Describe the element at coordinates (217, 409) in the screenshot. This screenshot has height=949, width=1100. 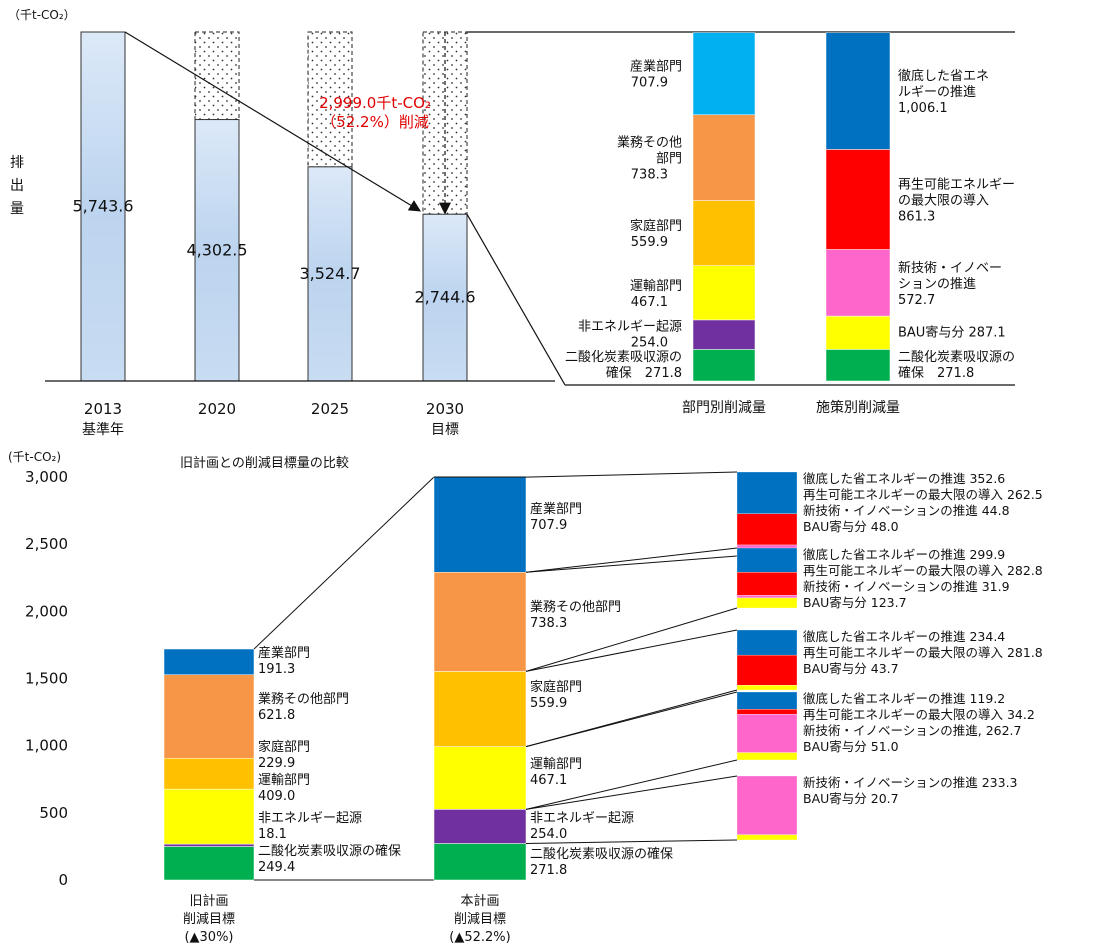
I see `x-tick-label: 2020` at that location.